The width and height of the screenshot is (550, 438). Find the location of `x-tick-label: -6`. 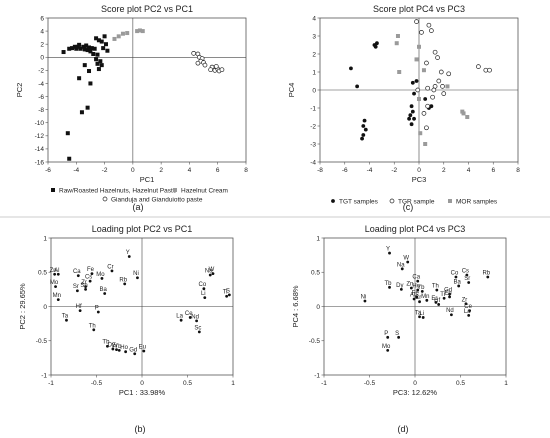

x-tick-label: -6 is located at coordinates (48, 170).